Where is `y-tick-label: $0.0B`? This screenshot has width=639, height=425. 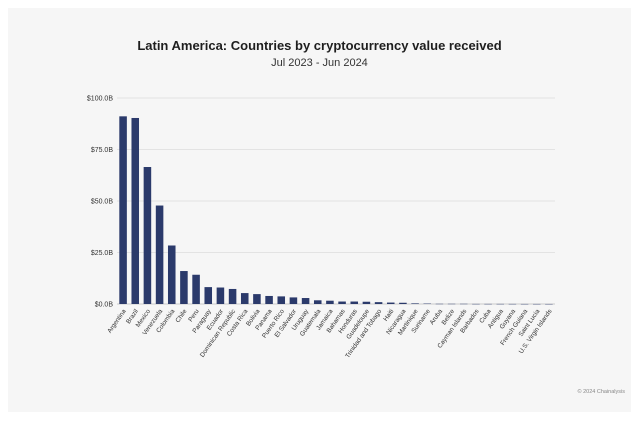
y-tick-label: $0.0B is located at coordinates (104, 305).